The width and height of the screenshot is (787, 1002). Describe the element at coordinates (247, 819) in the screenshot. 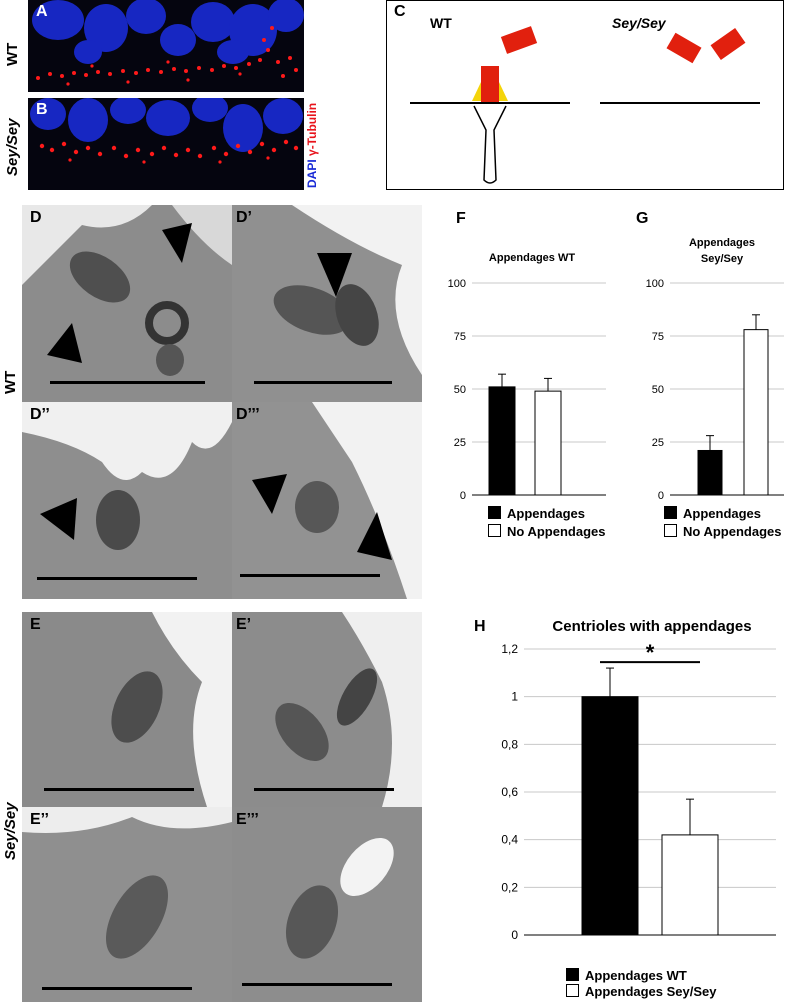

I see `panel-label-e3: E’’’` at that location.